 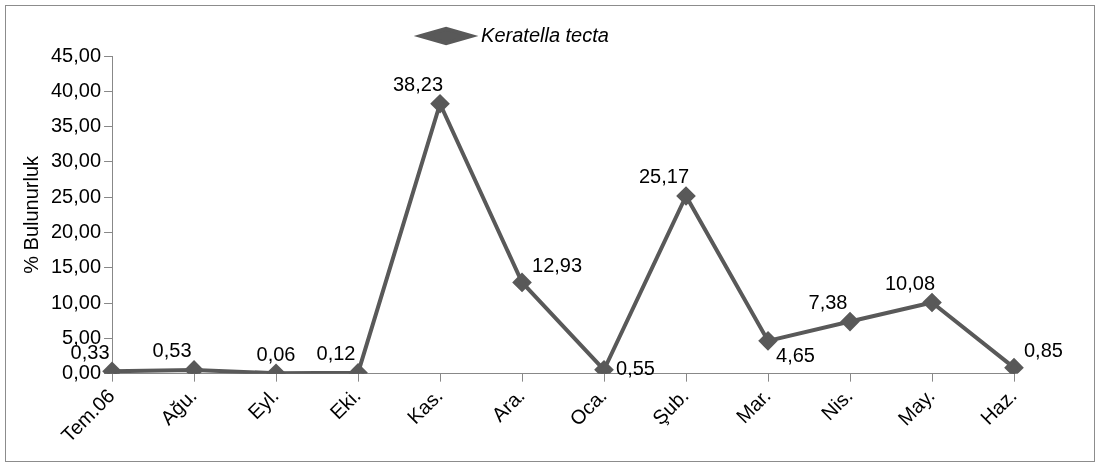 What do you see at coordinates (76, 125) in the screenshot?
I see `y-tick-label: 35,00` at bounding box center [76, 125].